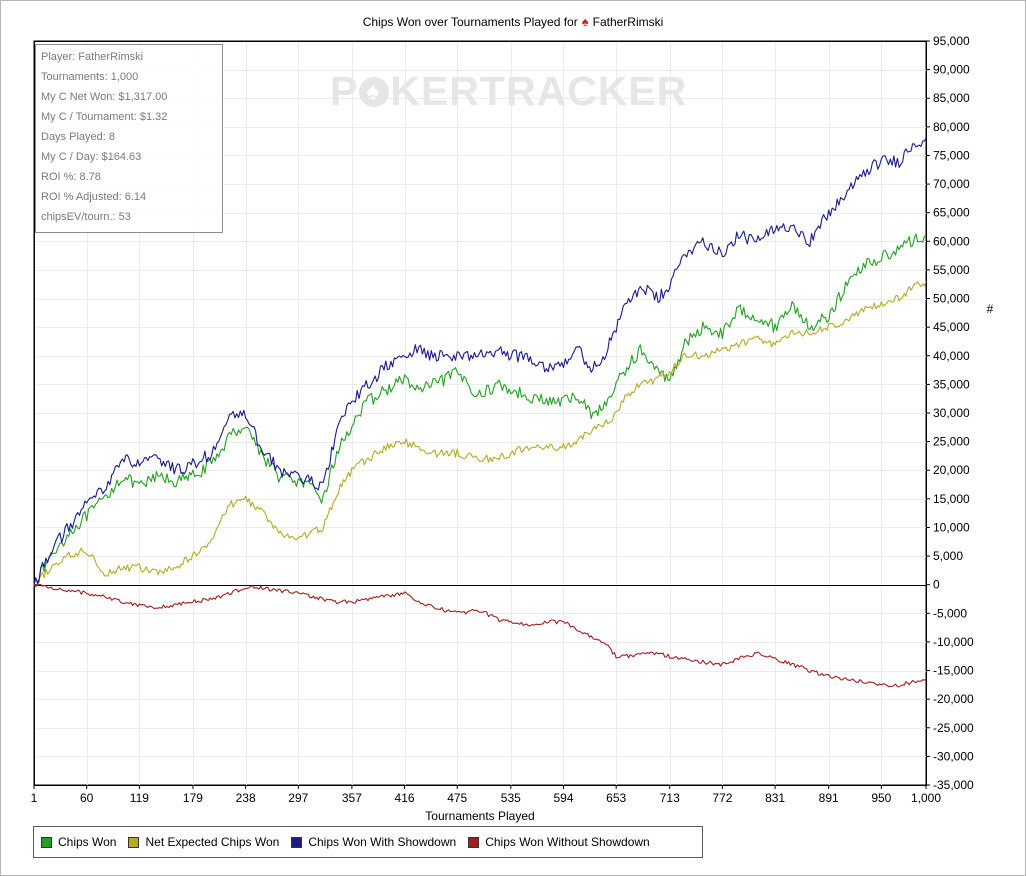 Image resolution: width=1026 pixels, height=876 pixels. I want to click on x-tick-label: 297, so click(298, 798).